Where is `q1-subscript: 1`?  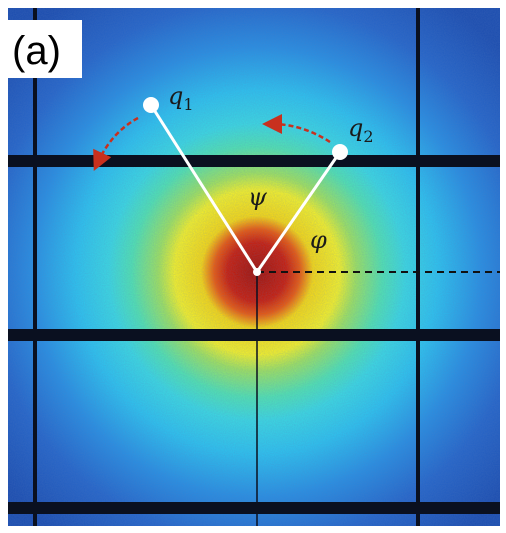
q1-subscript: 1 is located at coordinates (188, 104).